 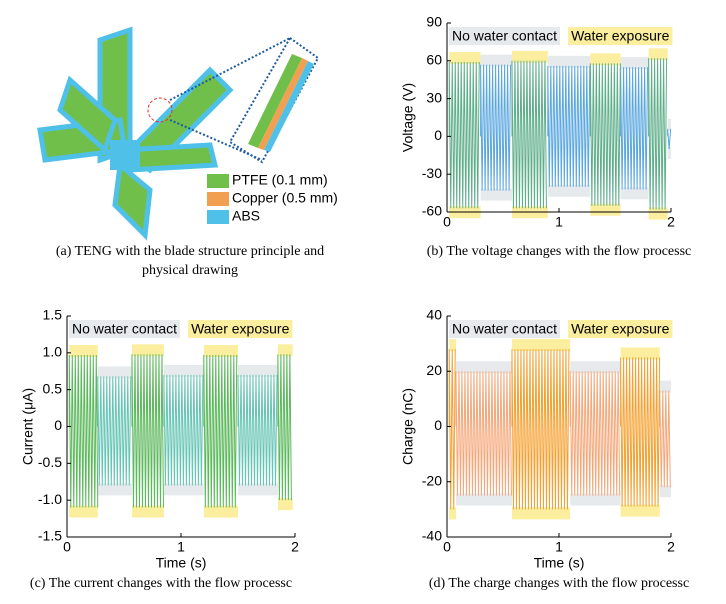 I want to click on y-tick-label: -60, so click(x=432, y=211).